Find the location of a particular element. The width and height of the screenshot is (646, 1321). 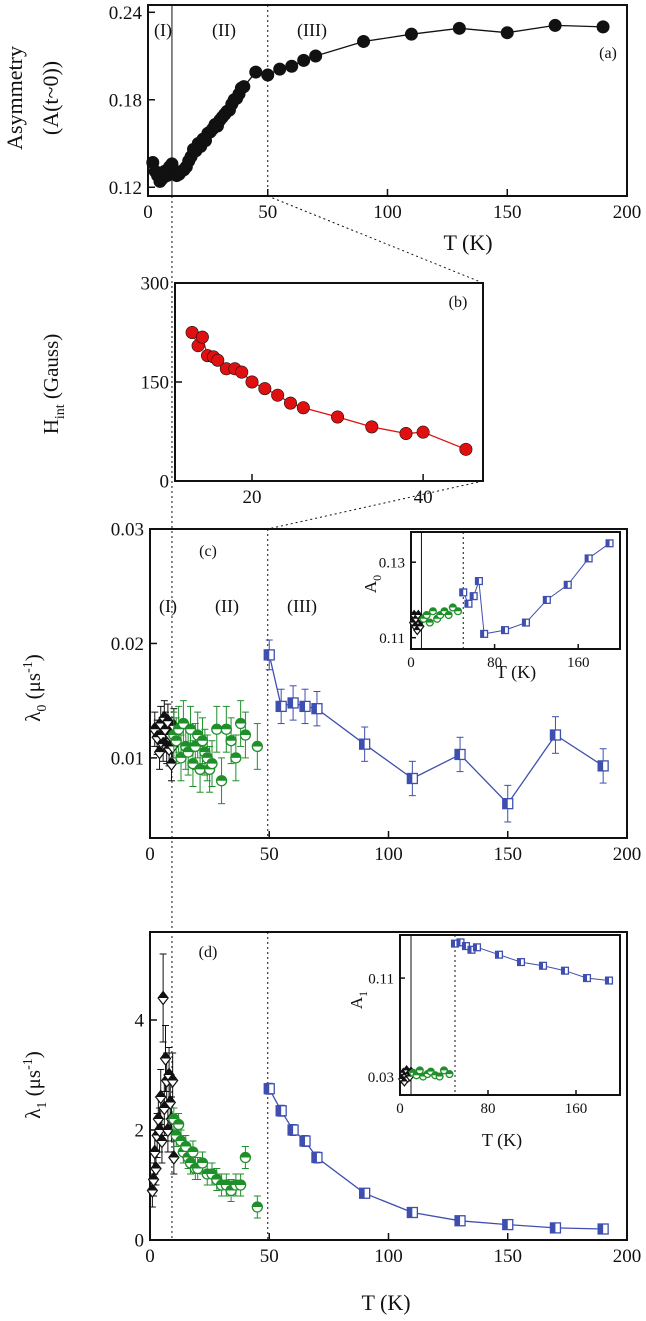

panel-a-ylabel-line2: (A(t~0)) is located at coordinates (50, 98).